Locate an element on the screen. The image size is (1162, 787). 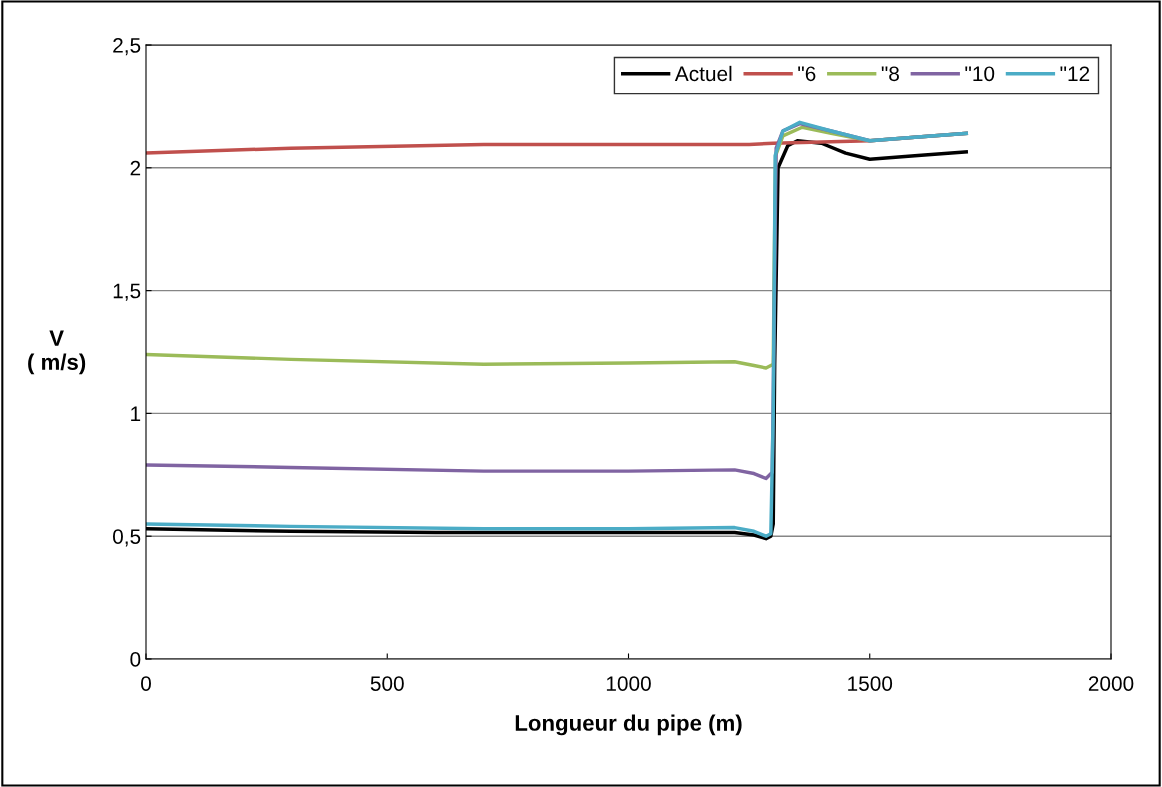
legend-label: "6 is located at coordinates (807, 74).